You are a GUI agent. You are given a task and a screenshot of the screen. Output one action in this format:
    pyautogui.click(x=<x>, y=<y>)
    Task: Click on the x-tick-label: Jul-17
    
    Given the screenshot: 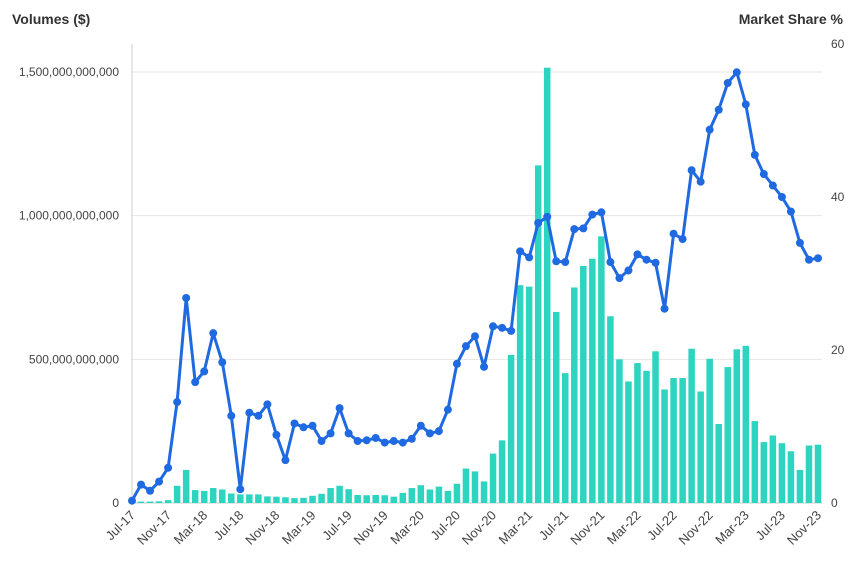 What is the action you would take?
    pyautogui.click(x=120, y=526)
    